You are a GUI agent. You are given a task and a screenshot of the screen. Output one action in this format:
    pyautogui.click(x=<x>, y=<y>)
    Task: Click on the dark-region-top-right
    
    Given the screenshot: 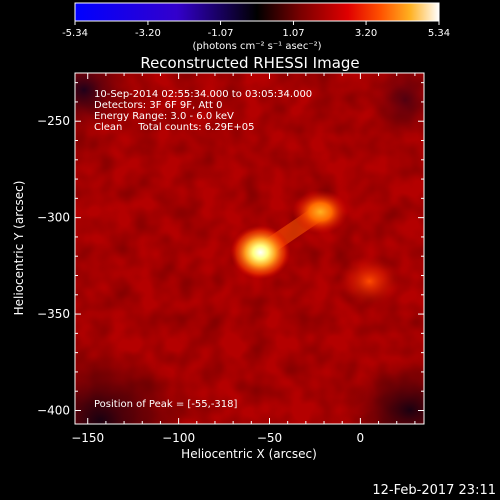 What is the action you would take?
    pyautogui.click(x=394, y=109)
    